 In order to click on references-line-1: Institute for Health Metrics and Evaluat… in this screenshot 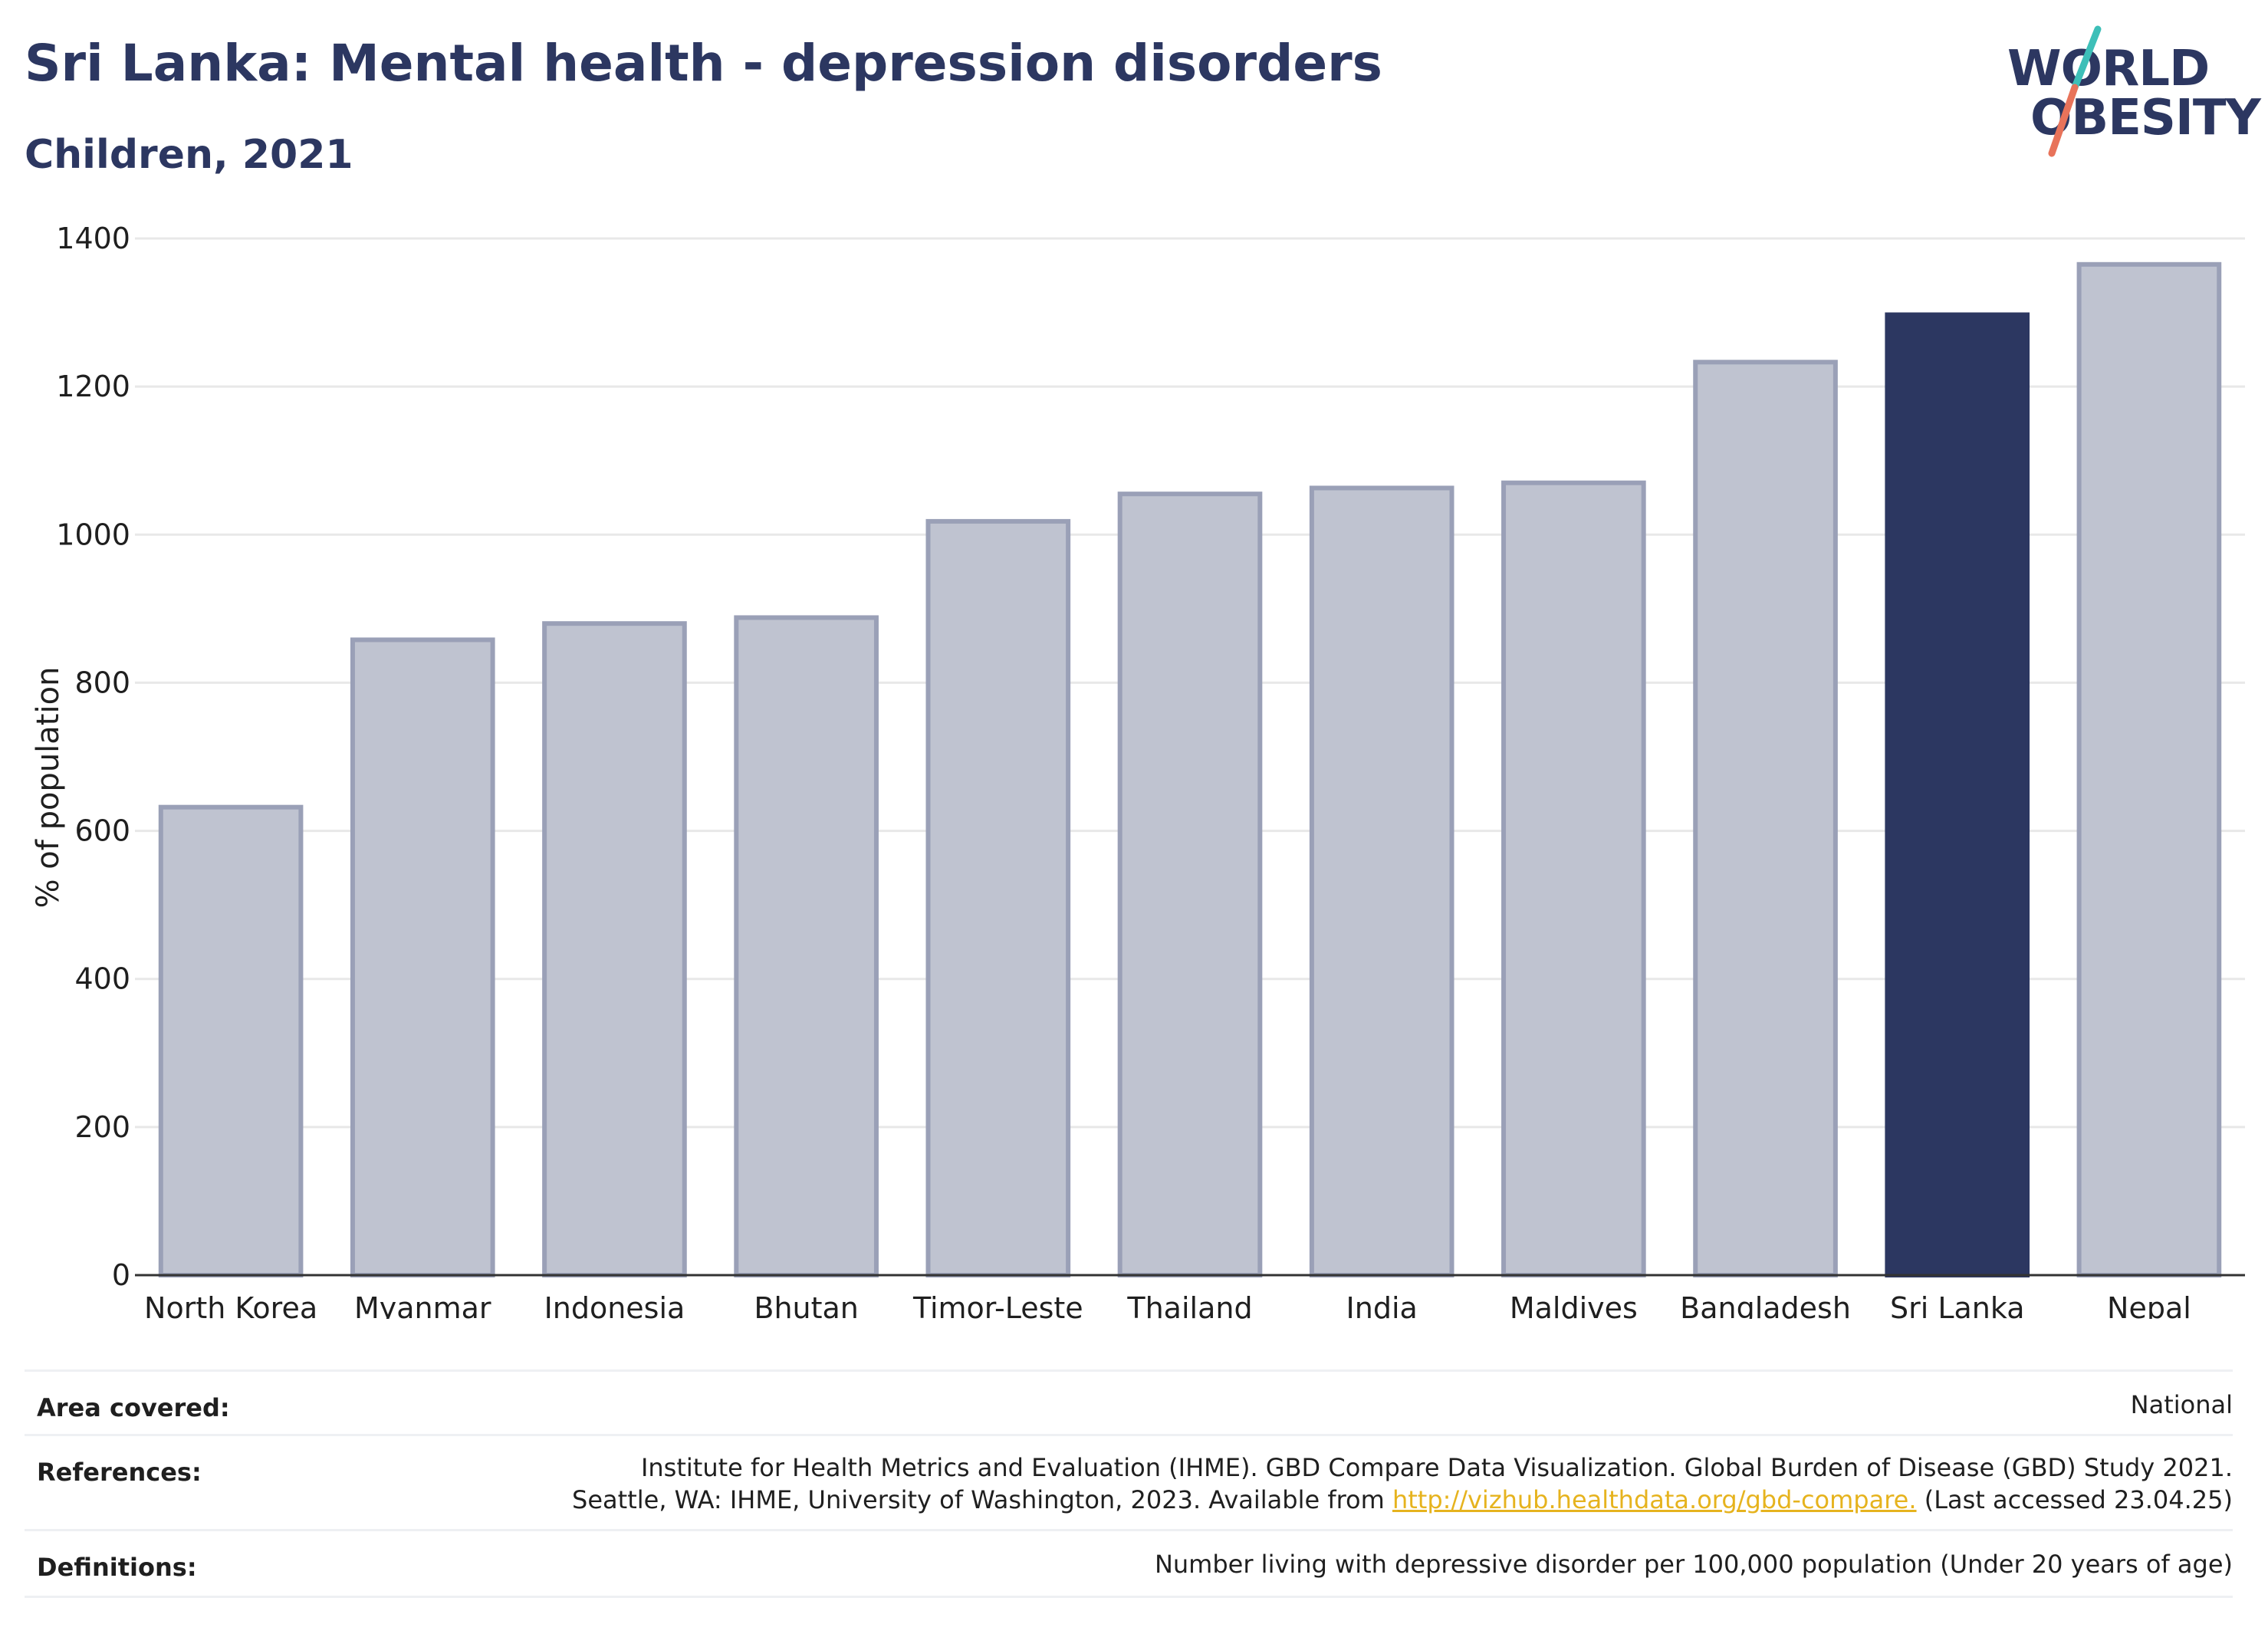, I will do `click(1436, 1468)`.